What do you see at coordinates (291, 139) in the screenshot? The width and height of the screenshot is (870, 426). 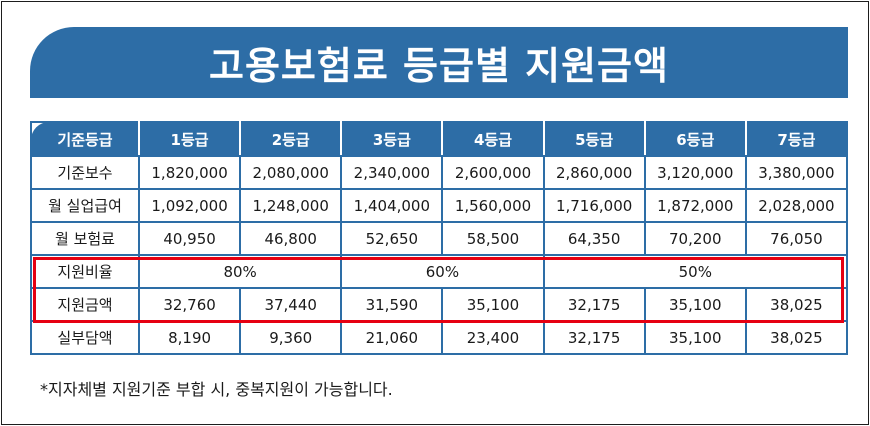 I see `header-cell: 2등급` at bounding box center [291, 139].